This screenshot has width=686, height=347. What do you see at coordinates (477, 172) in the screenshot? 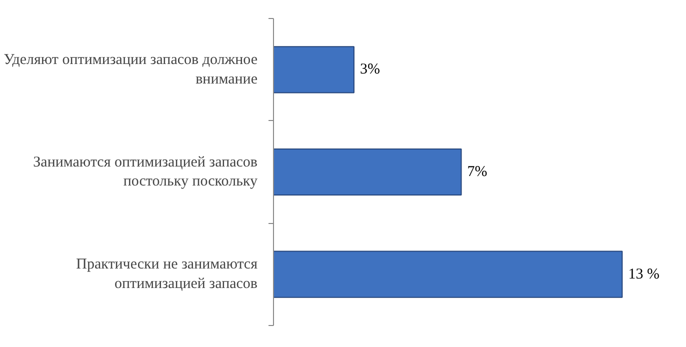
I see `data-label: 7%` at bounding box center [477, 172].